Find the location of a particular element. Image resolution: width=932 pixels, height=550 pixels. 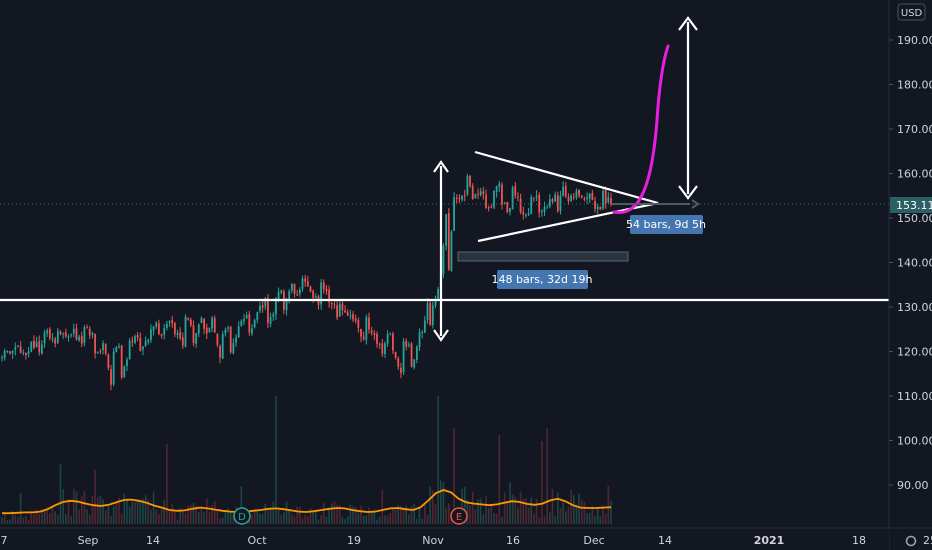

date-range-measure-148: 148 bars, 32d 19h is located at coordinates (543, 270).